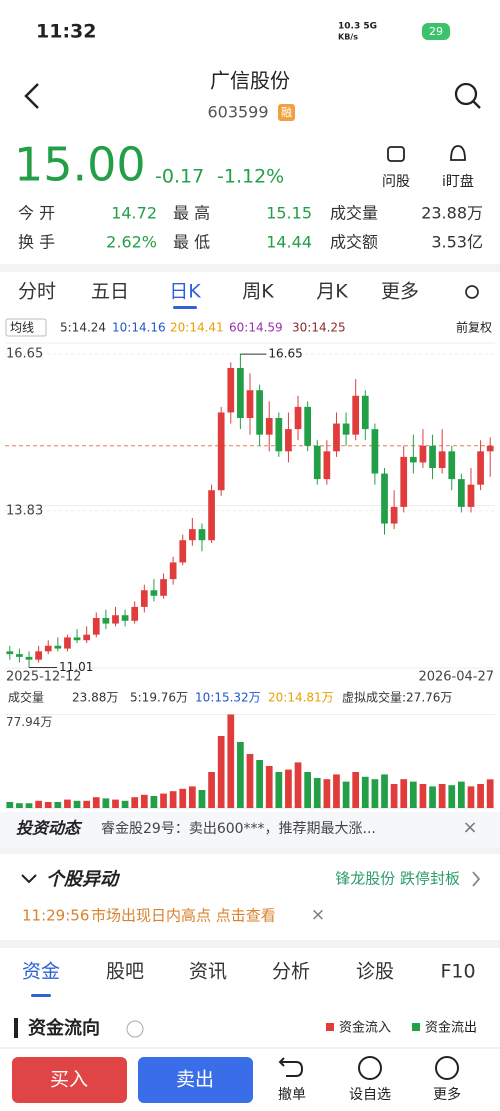  Describe the element at coordinates (456, 677) in the screenshot. I see `end-date: 2026-04-27` at that location.